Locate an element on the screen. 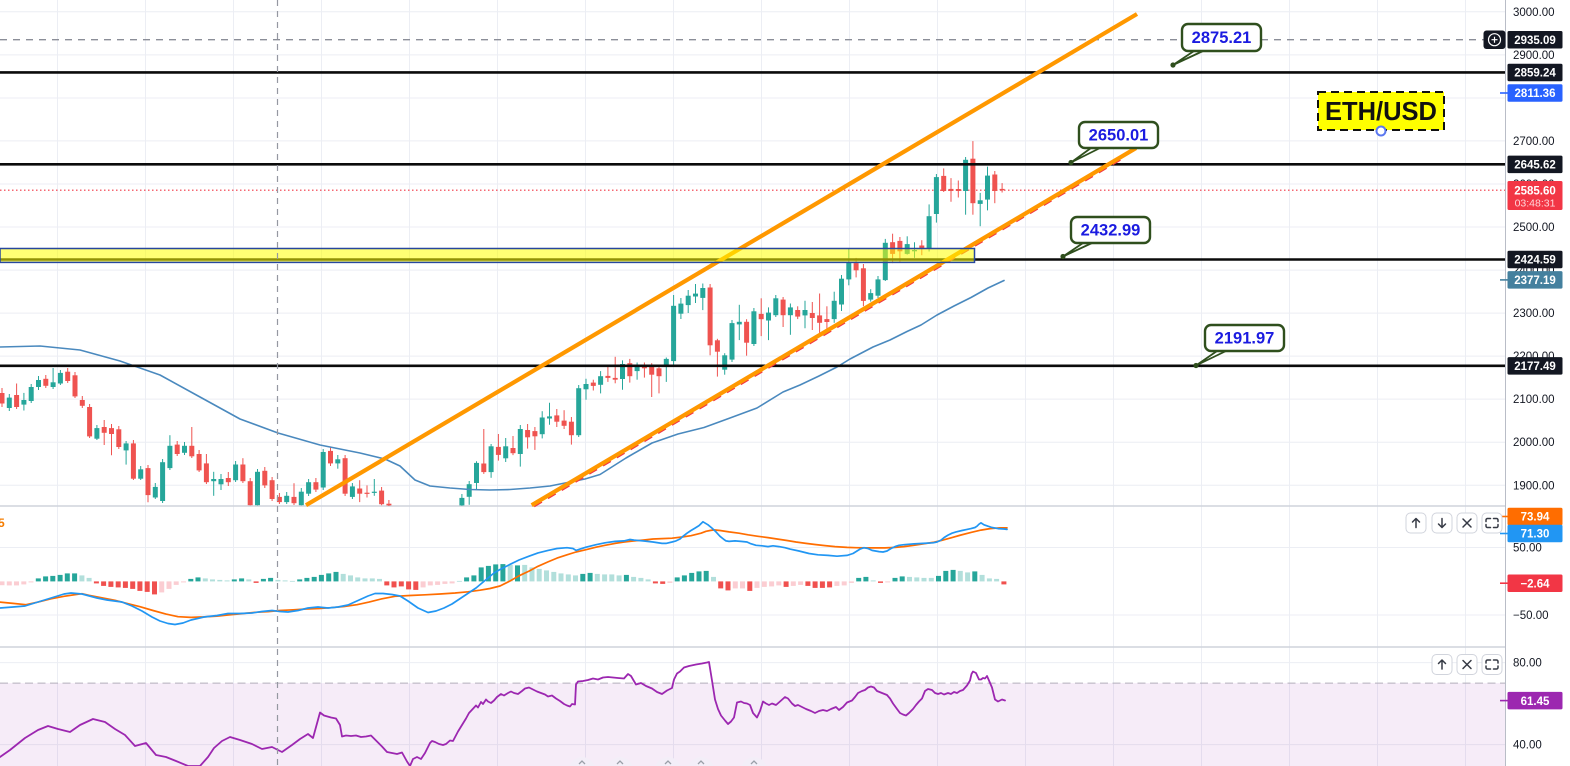 The height and width of the screenshot is (766, 1570). svg-text: 71.30 is located at coordinates (1535, 535).